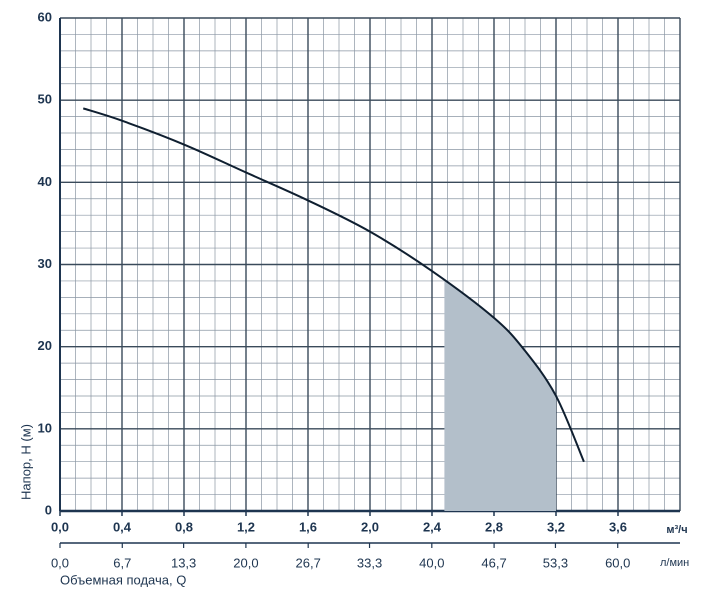  What do you see at coordinates (308, 562) in the screenshot?
I see `x2-tick-label: 26,7` at bounding box center [308, 562].